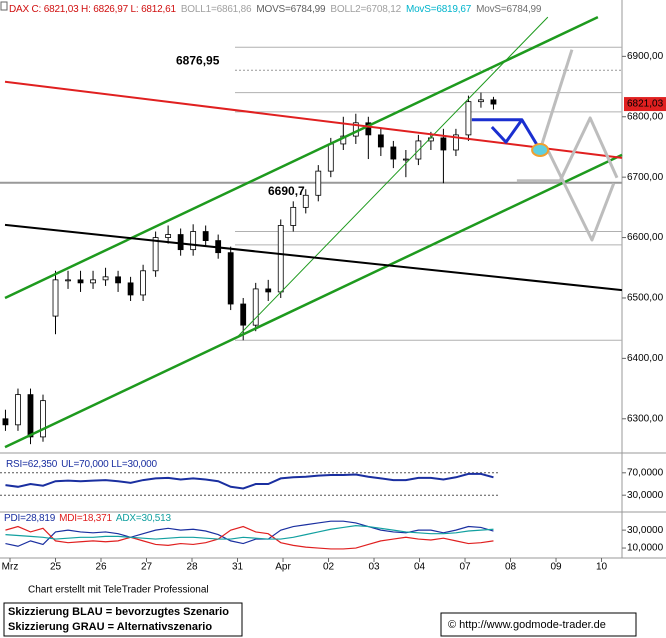 Image resolution: width=666 pixels, height=638 pixels. Describe the element at coordinates (527, 625) in the screenshot. I see `copyright: © http://www.godmode-trader.de` at that location.